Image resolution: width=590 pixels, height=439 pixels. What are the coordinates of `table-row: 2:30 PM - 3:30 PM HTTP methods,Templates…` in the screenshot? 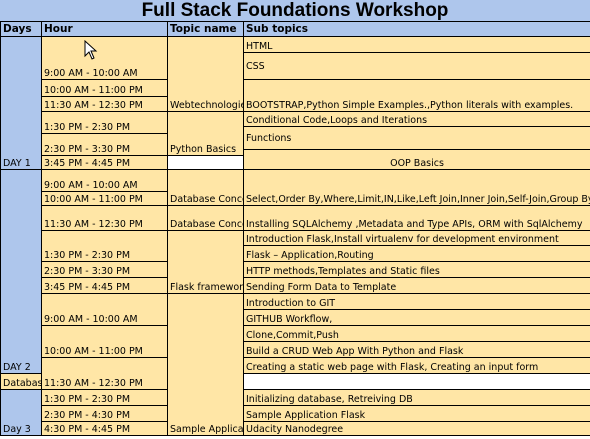 It's located at (295, 269).